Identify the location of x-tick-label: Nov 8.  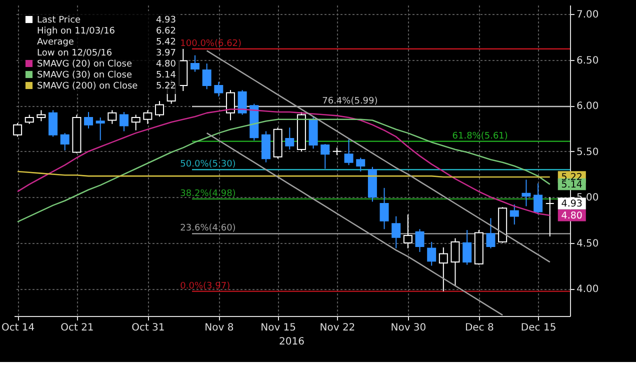
(219, 328).